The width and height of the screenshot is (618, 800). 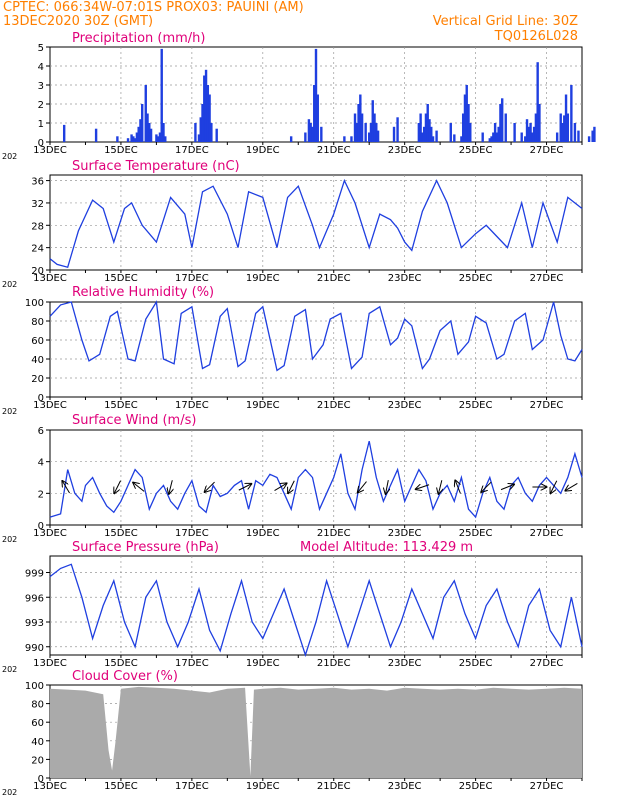 I want to click on y-tick-label: 5, so click(x=41, y=48).